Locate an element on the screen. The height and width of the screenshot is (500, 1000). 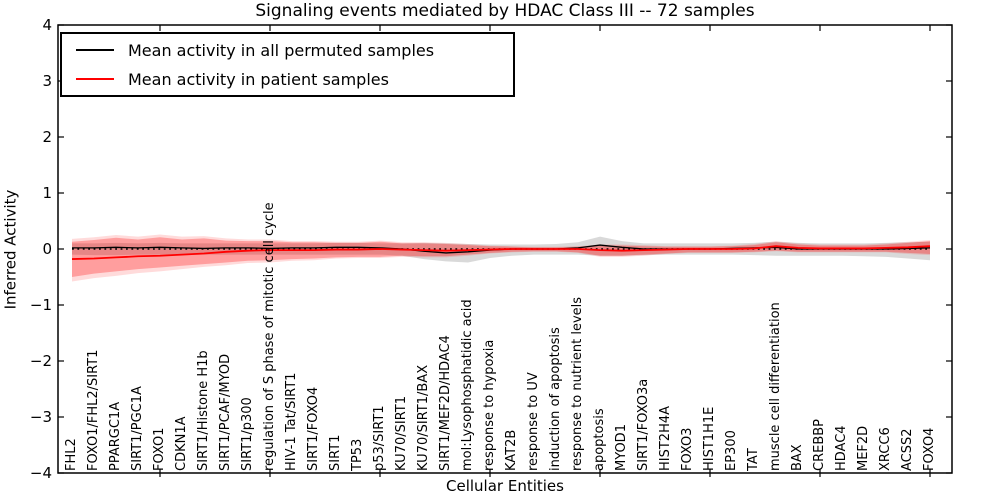
x-category-label: apoptosis is located at coordinates (599, 439).